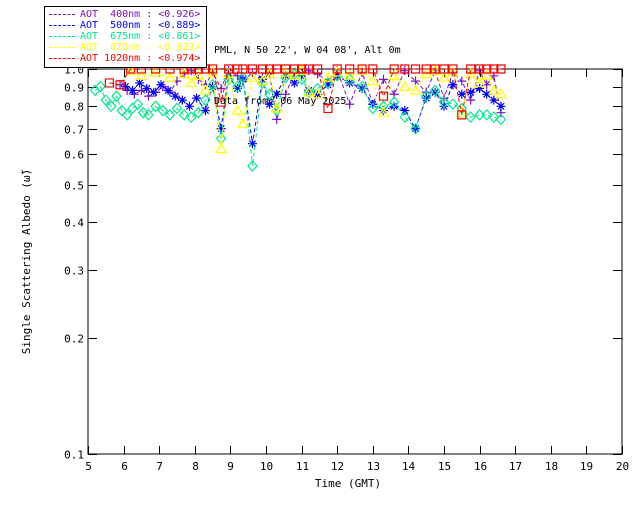  I want to click on x-tick-label: 12, so click(337, 466).